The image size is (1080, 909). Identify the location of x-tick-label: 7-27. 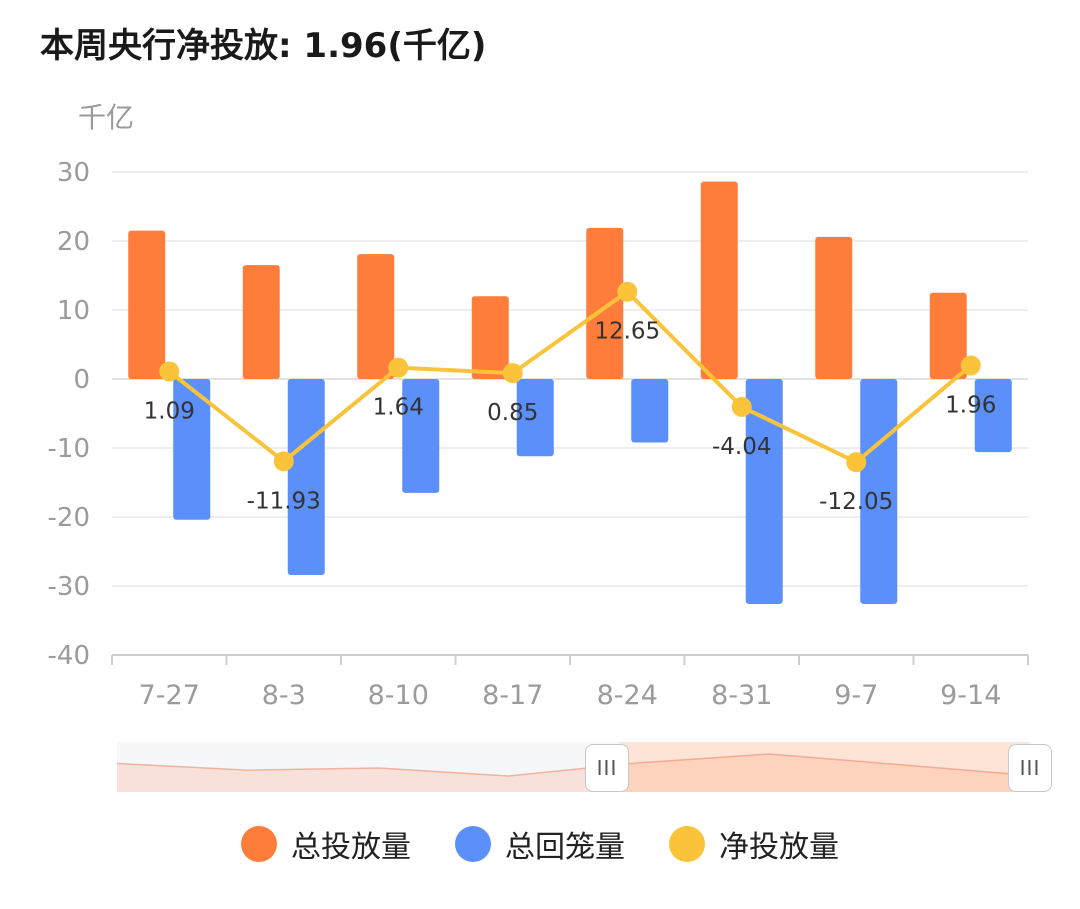
(169, 695).